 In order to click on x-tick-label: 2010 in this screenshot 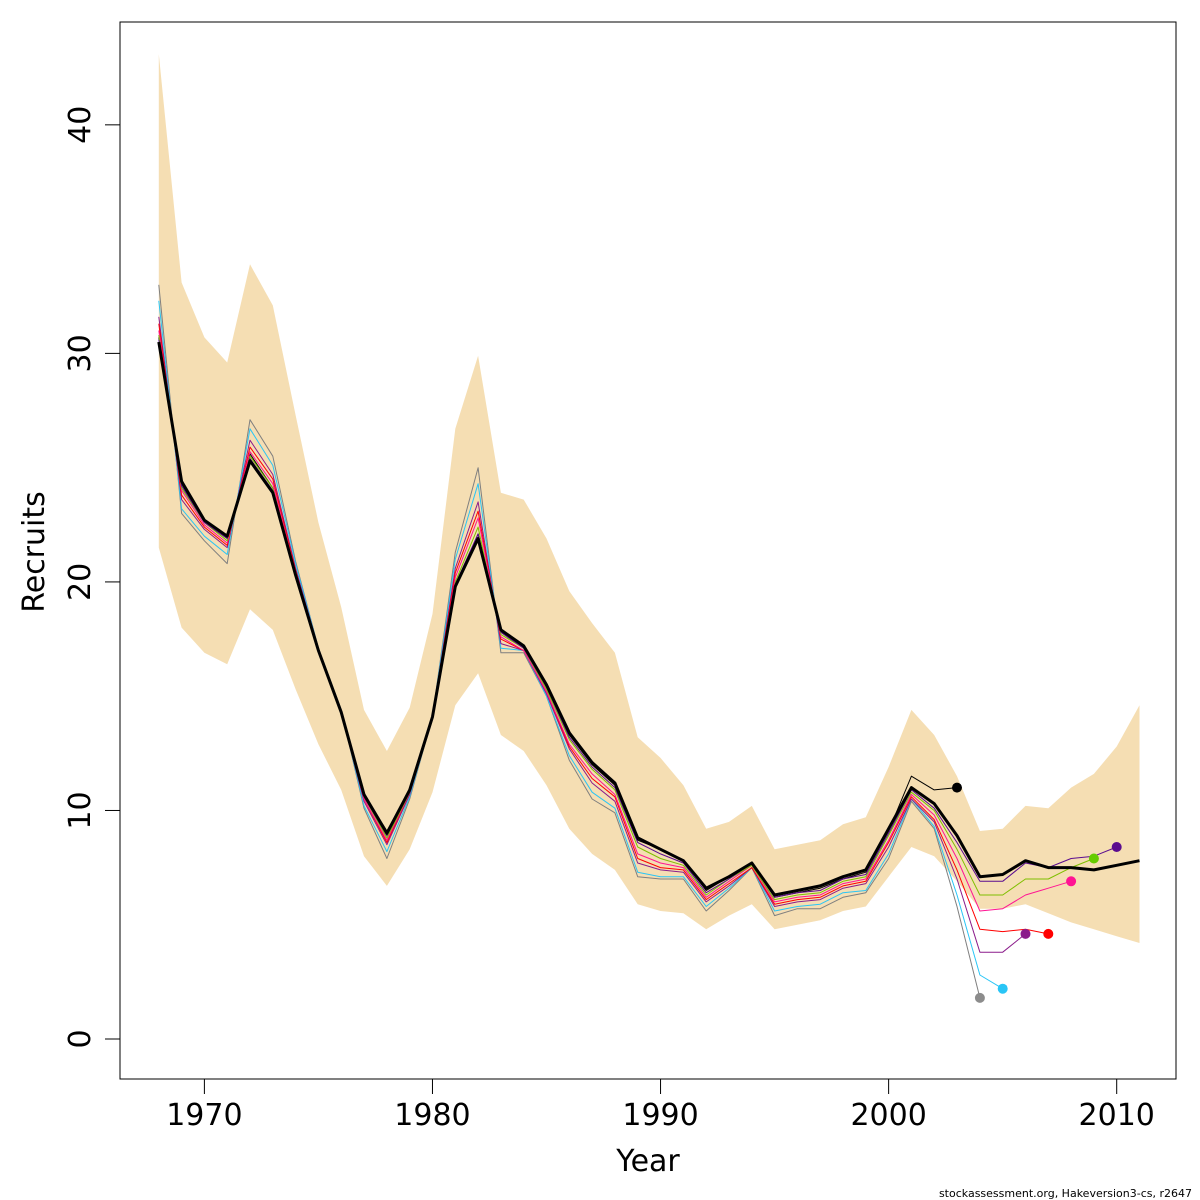, I will do `click(1117, 1115)`.